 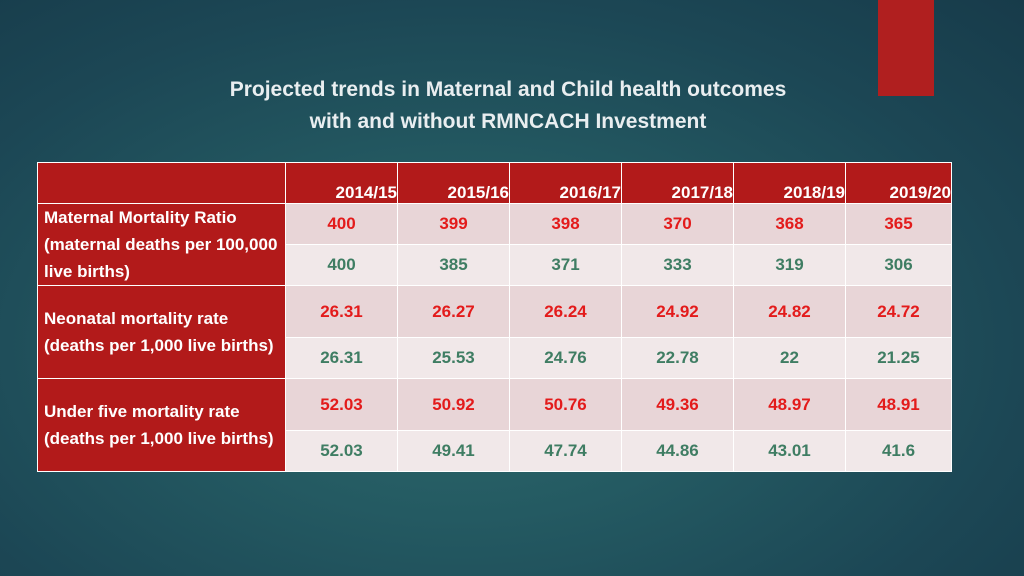 What do you see at coordinates (565, 224) in the screenshot?
I see `value-cell: 398` at bounding box center [565, 224].